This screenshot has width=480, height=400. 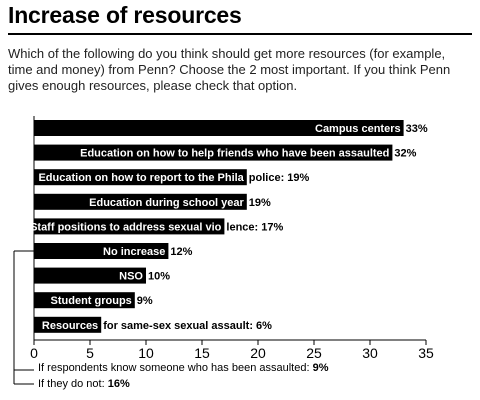 I want to click on x-tick-label: 5, so click(x=90, y=353).